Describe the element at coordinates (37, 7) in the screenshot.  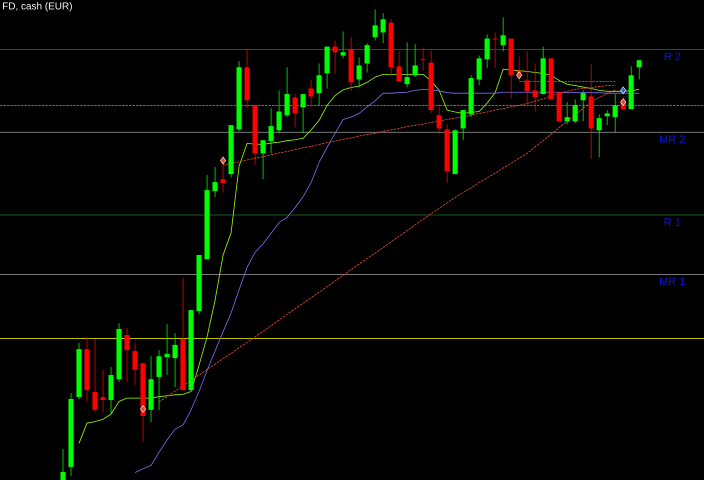
I see `chart-title: FD, cash (EUR)` at that location.